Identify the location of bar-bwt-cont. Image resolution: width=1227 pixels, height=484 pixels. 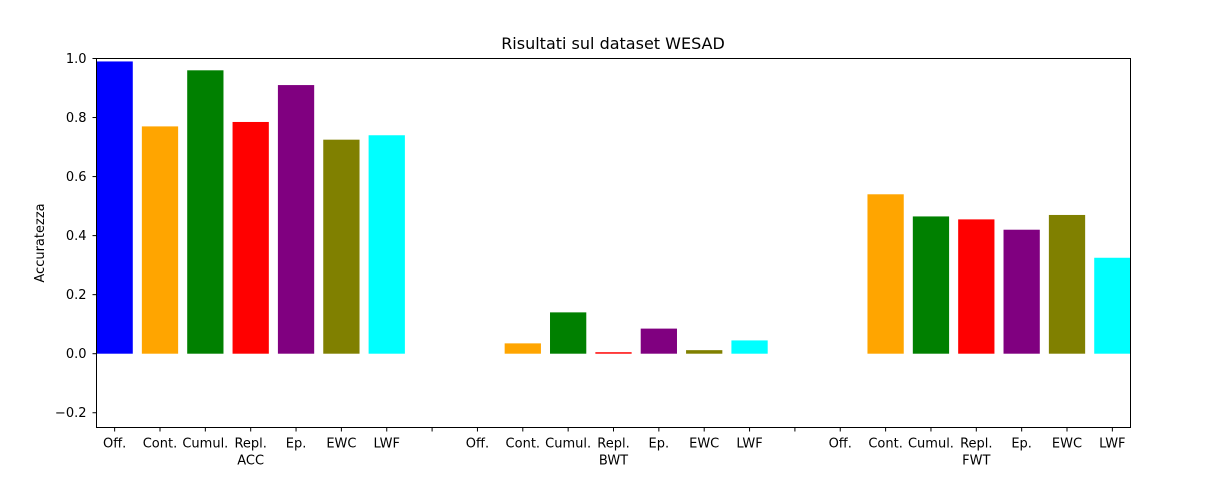
(522, 348).